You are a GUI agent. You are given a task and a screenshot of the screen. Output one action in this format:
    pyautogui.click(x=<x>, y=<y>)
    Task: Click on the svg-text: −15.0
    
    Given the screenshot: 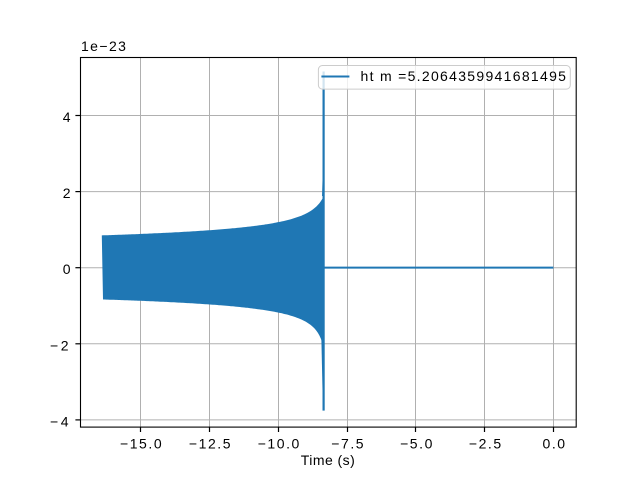 What is the action you would take?
    pyautogui.click(x=141, y=444)
    